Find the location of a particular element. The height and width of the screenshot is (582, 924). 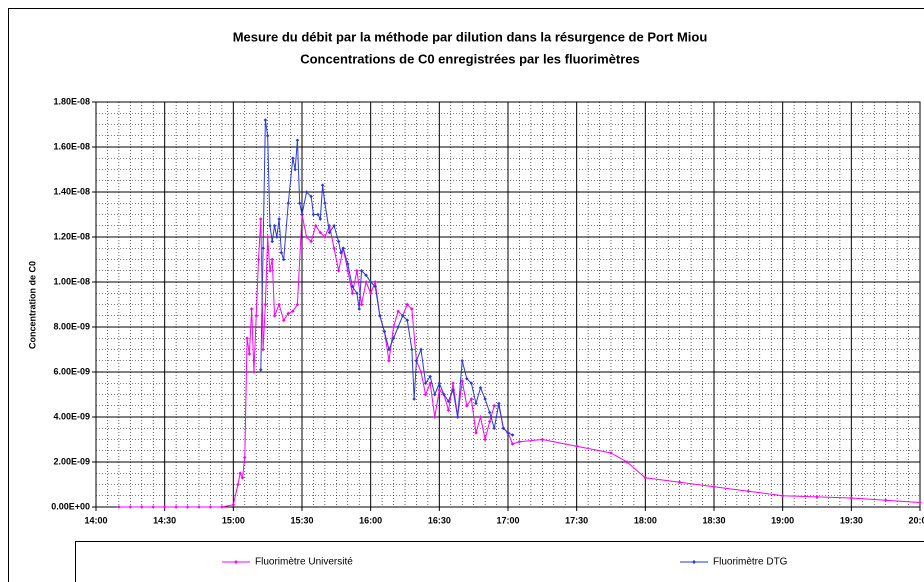

legend-label: Fluorimètre DTG is located at coordinates (750, 562).